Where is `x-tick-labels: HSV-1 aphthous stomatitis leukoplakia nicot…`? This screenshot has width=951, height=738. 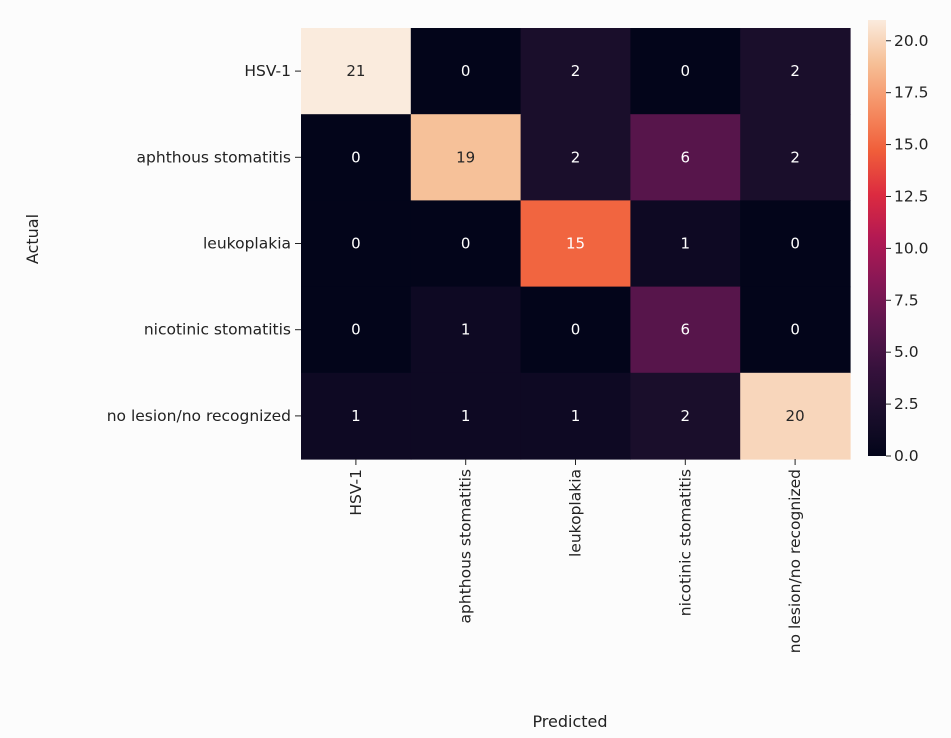 x-tick-labels: HSV-1 aphthous stomatitis leukoplakia nicot… is located at coordinates (575, 556).